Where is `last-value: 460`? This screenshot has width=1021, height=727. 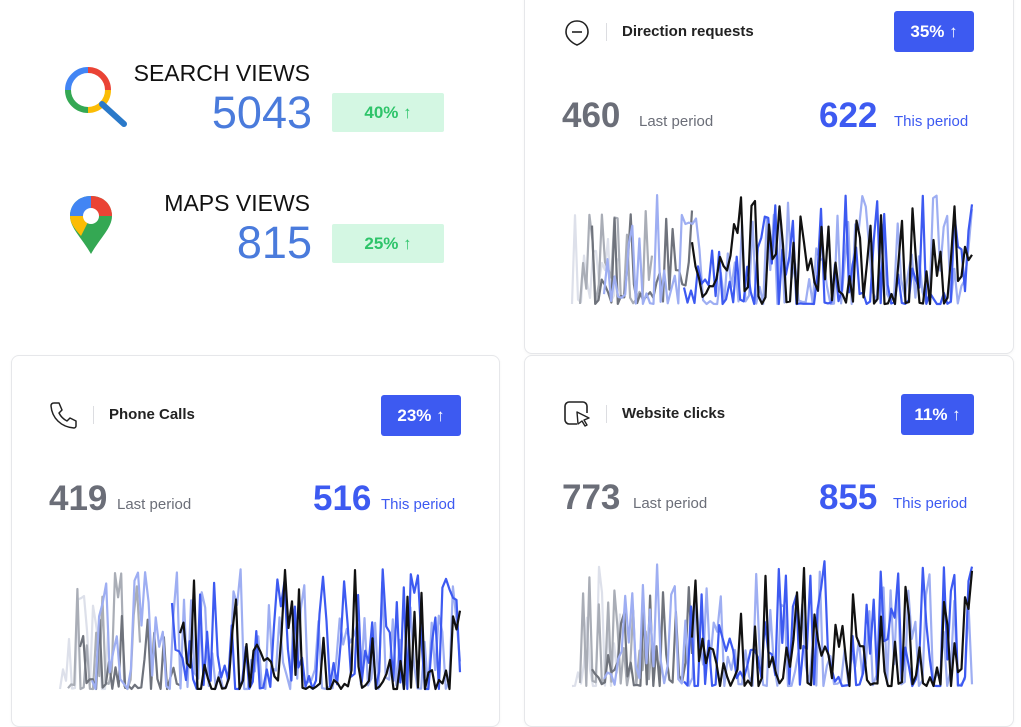
last-value: 460 is located at coordinates (591, 115).